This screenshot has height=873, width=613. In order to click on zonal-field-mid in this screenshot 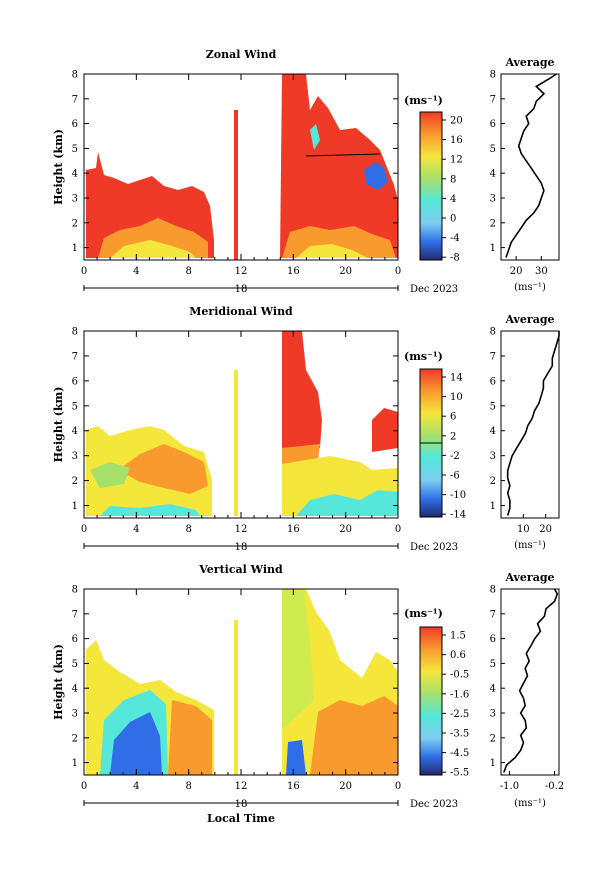, I will do `click(236, 185)`.